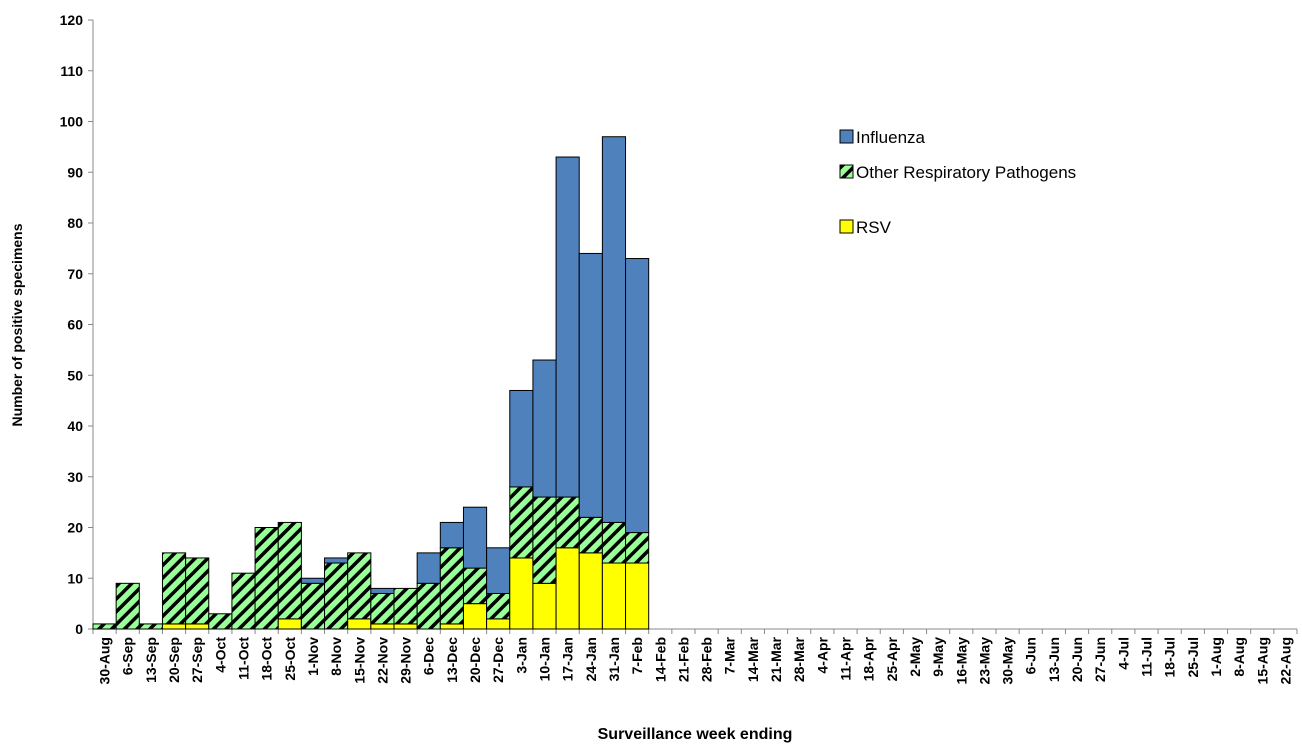 The image size is (1302, 751). What do you see at coordinates (1077, 659) in the screenshot?
I see `x-tick-label: 20-Jun` at bounding box center [1077, 659].